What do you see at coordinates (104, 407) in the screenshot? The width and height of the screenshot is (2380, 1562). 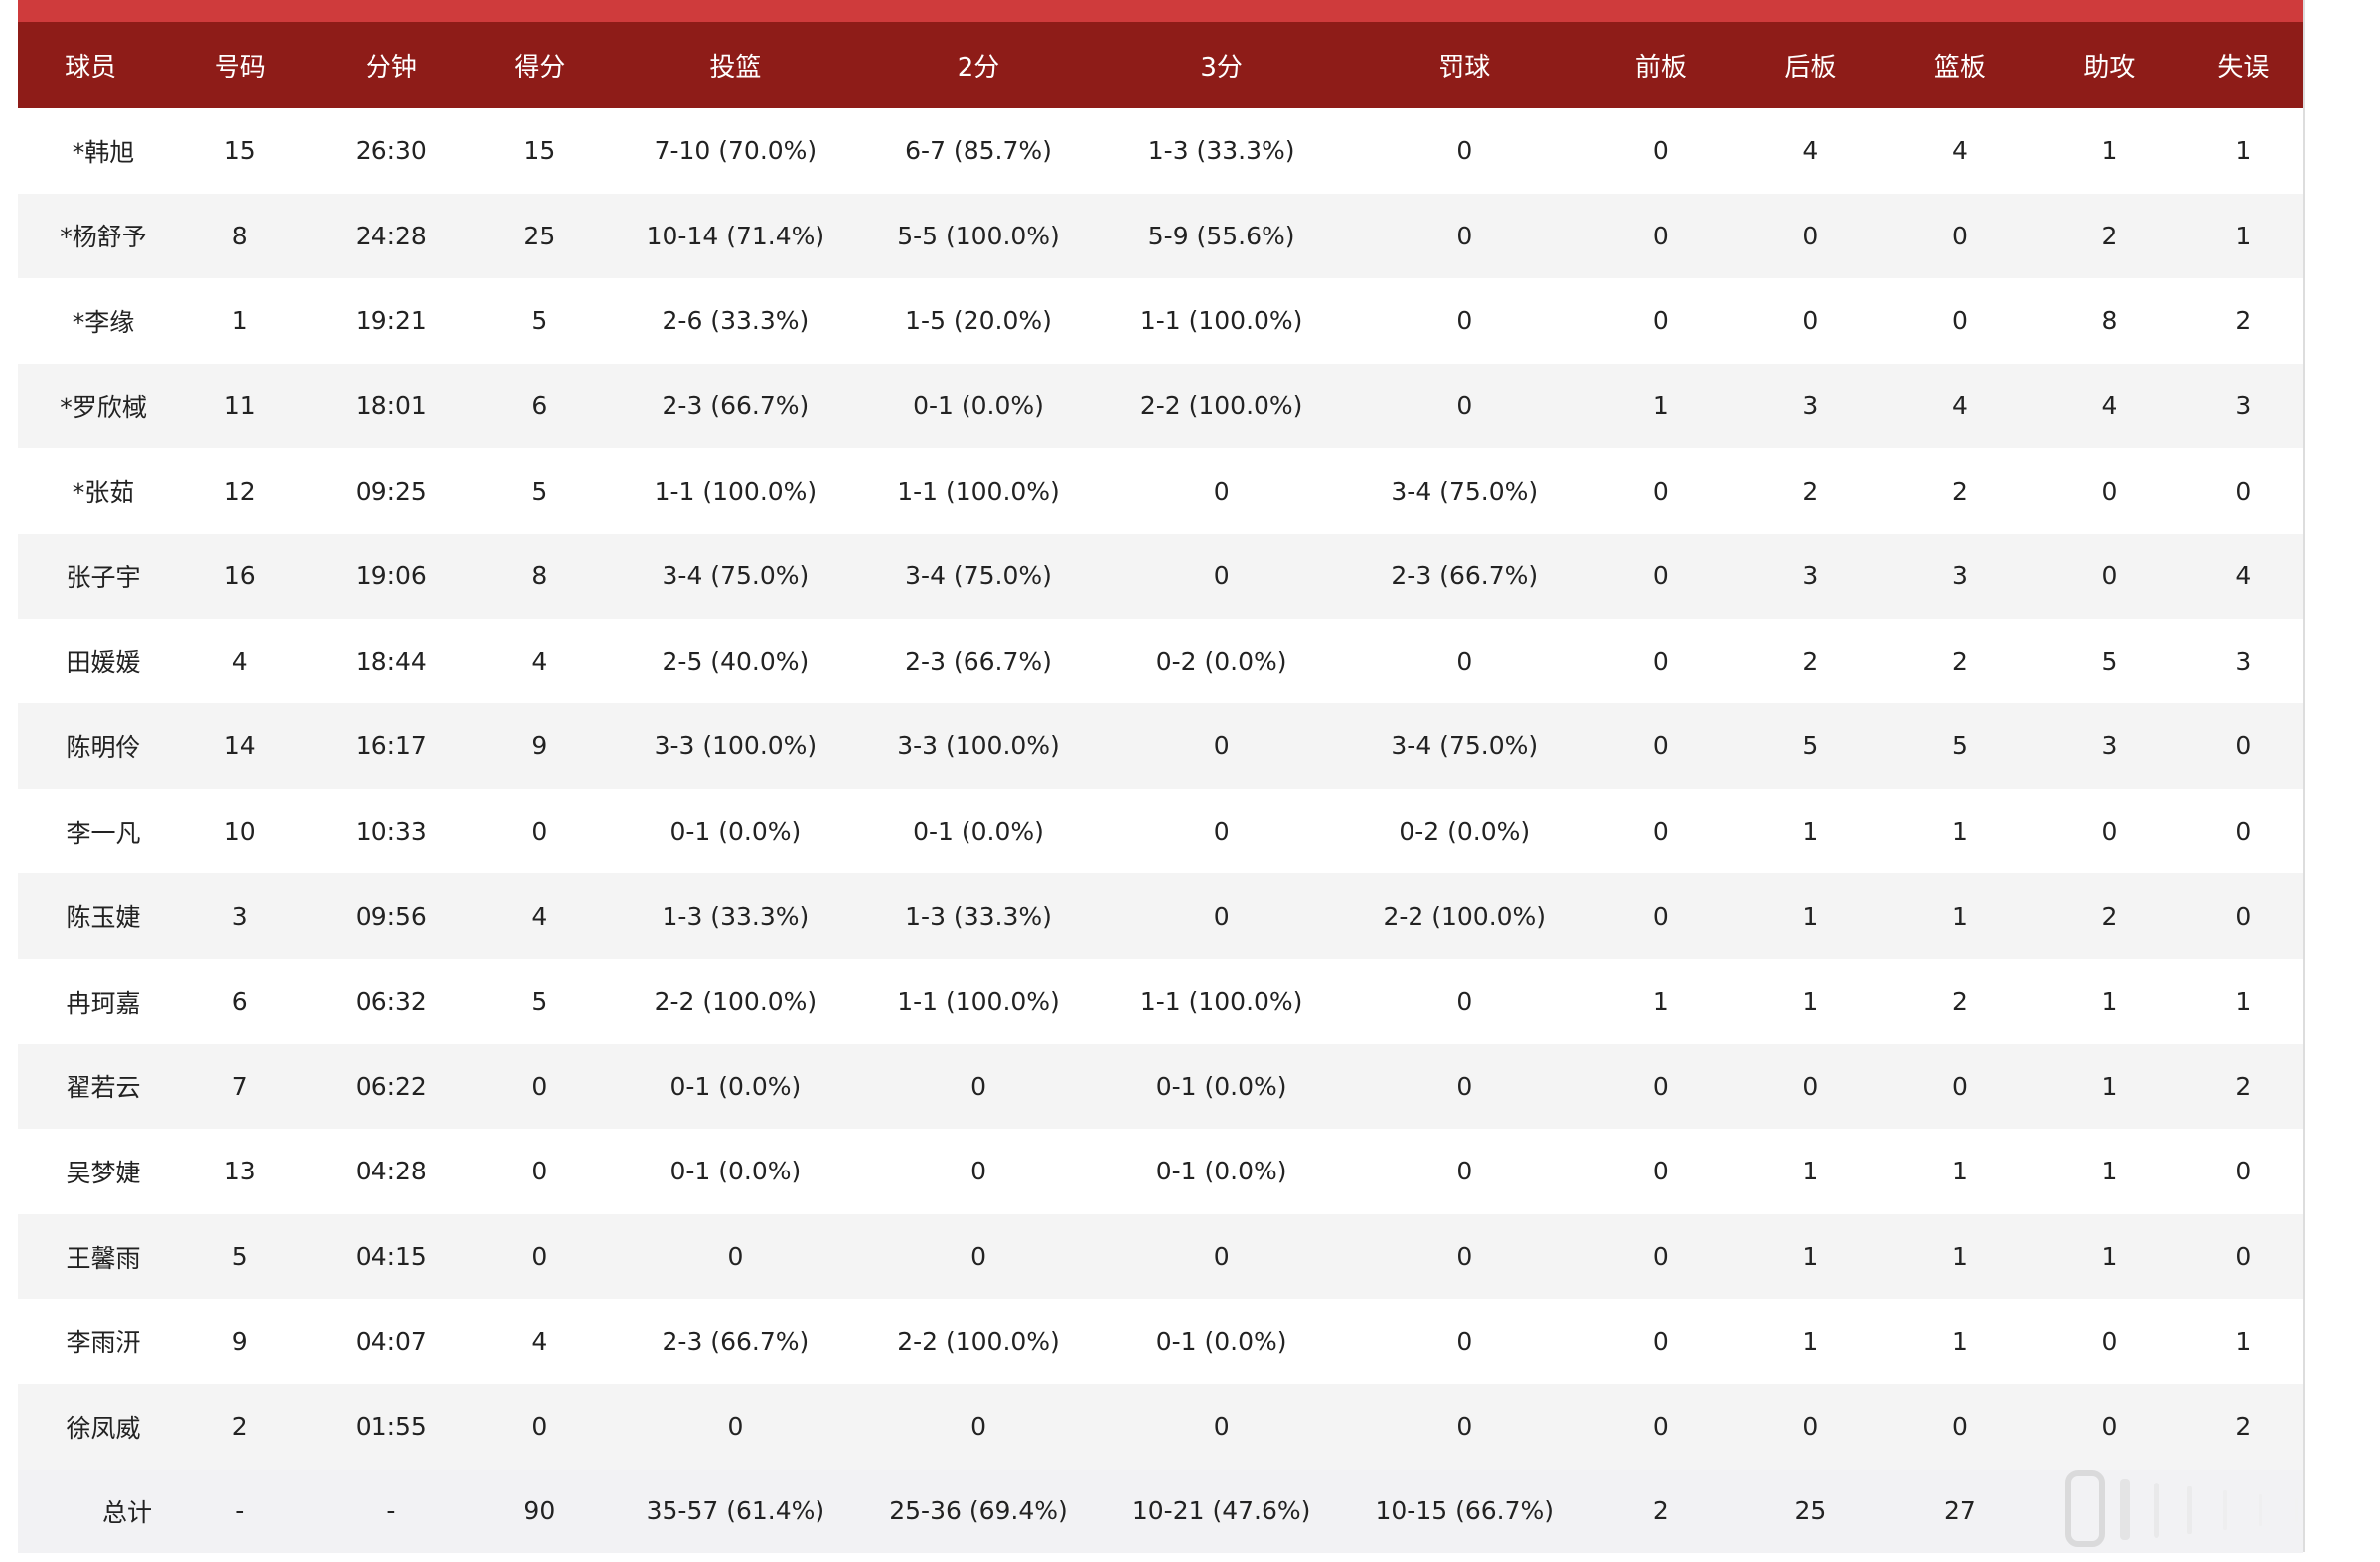 I see `player-name: *罗欣棫` at bounding box center [104, 407].